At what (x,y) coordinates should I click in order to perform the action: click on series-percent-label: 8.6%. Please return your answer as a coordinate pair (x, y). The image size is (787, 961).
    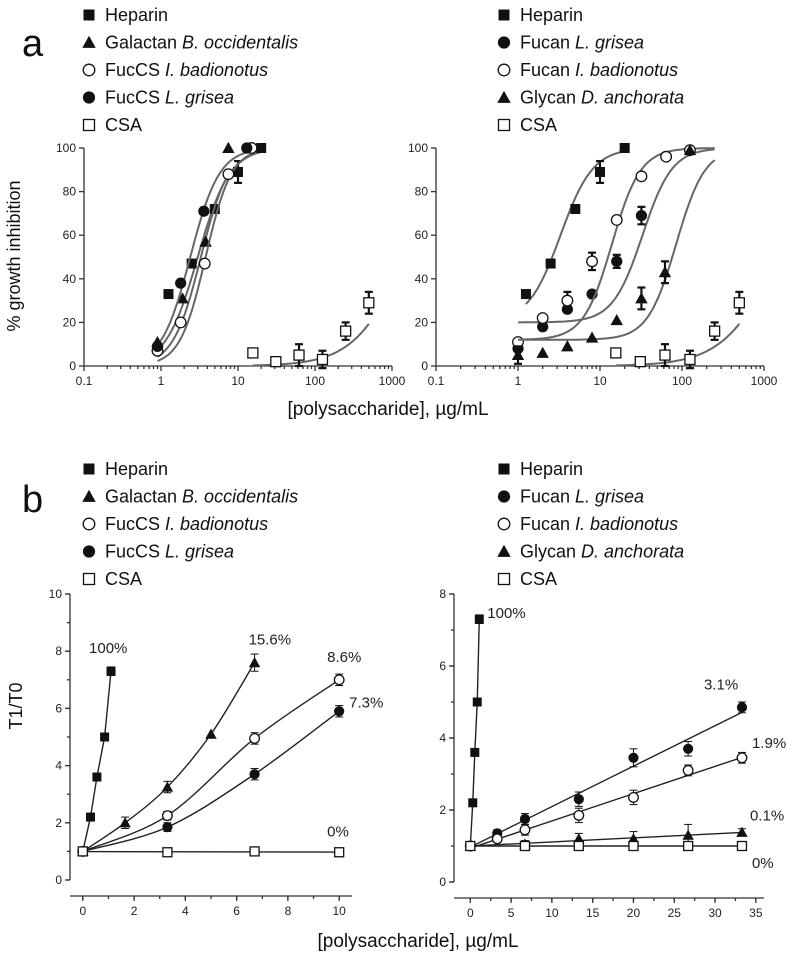
    Looking at the image, I should click on (344, 657).